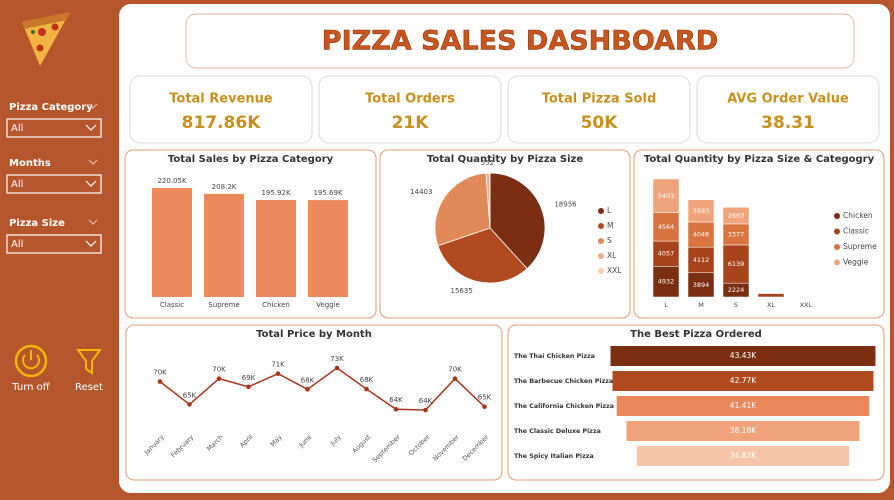 The width and height of the screenshot is (894, 500). I want to click on y-tick-label: The Thai Chicken Pizza, so click(554, 356).